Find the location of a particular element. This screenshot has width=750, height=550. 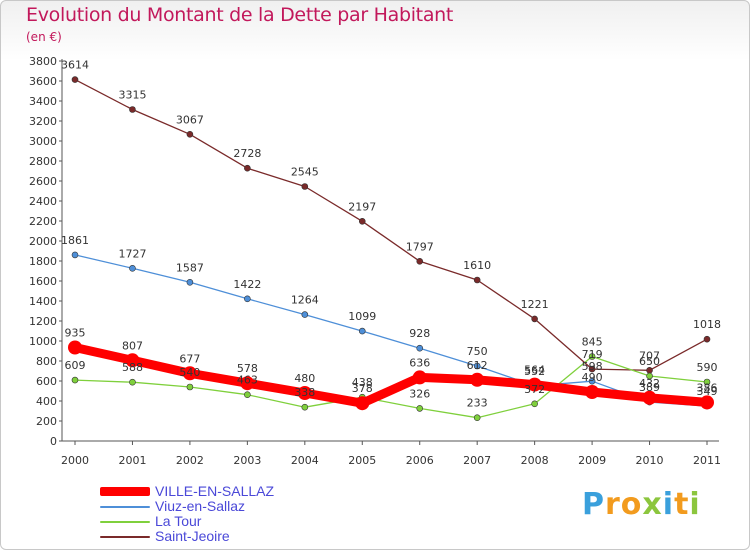

data-label: 480 is located at coordinates (304, 378).